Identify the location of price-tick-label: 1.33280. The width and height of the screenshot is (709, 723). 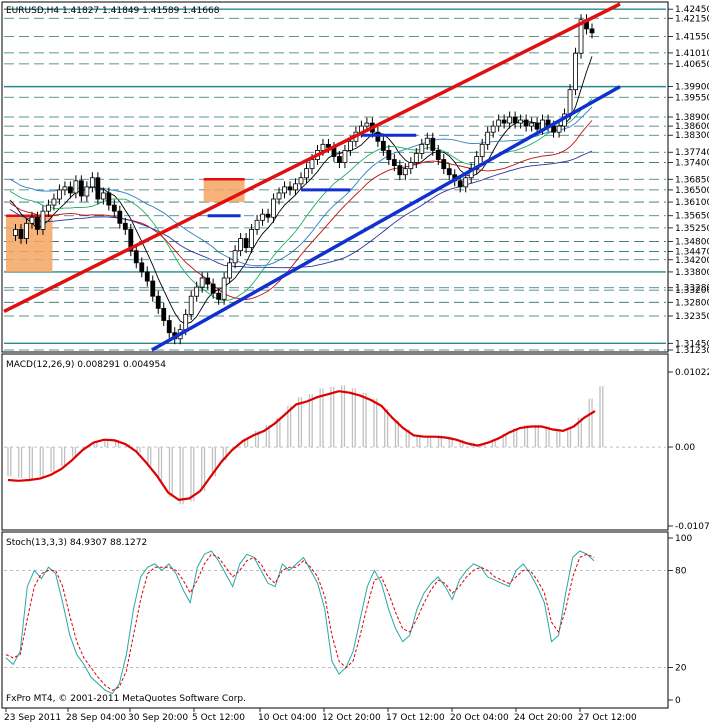
(692, 289).